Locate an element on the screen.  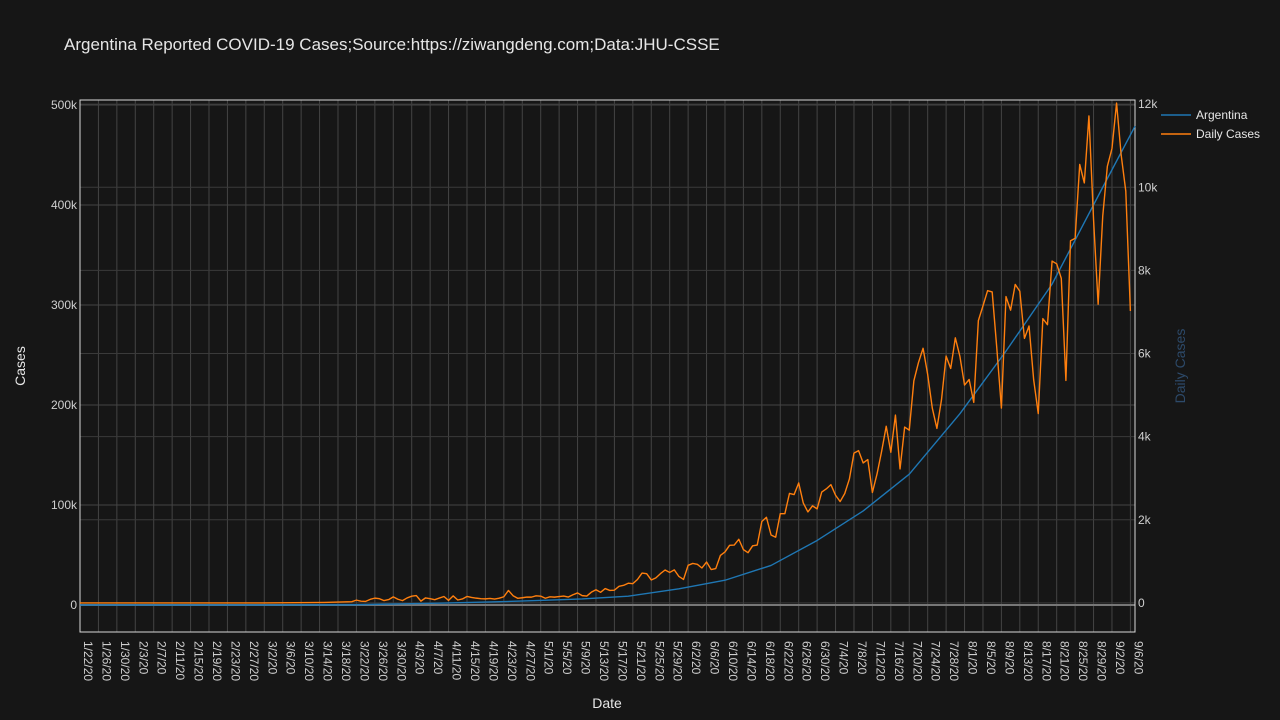
legend-item-argentina: Argentina is located at coordinates (1204, 115).